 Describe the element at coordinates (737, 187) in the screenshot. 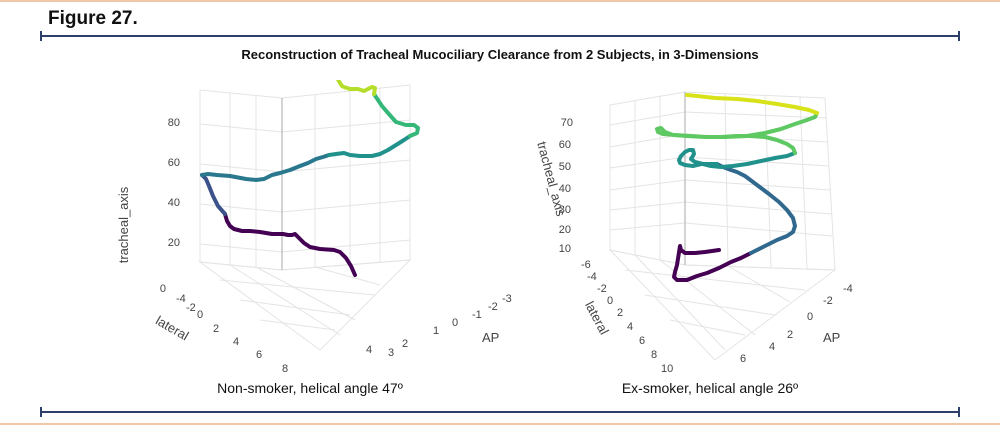

I see `trajectory-ex-smoker` at that location.